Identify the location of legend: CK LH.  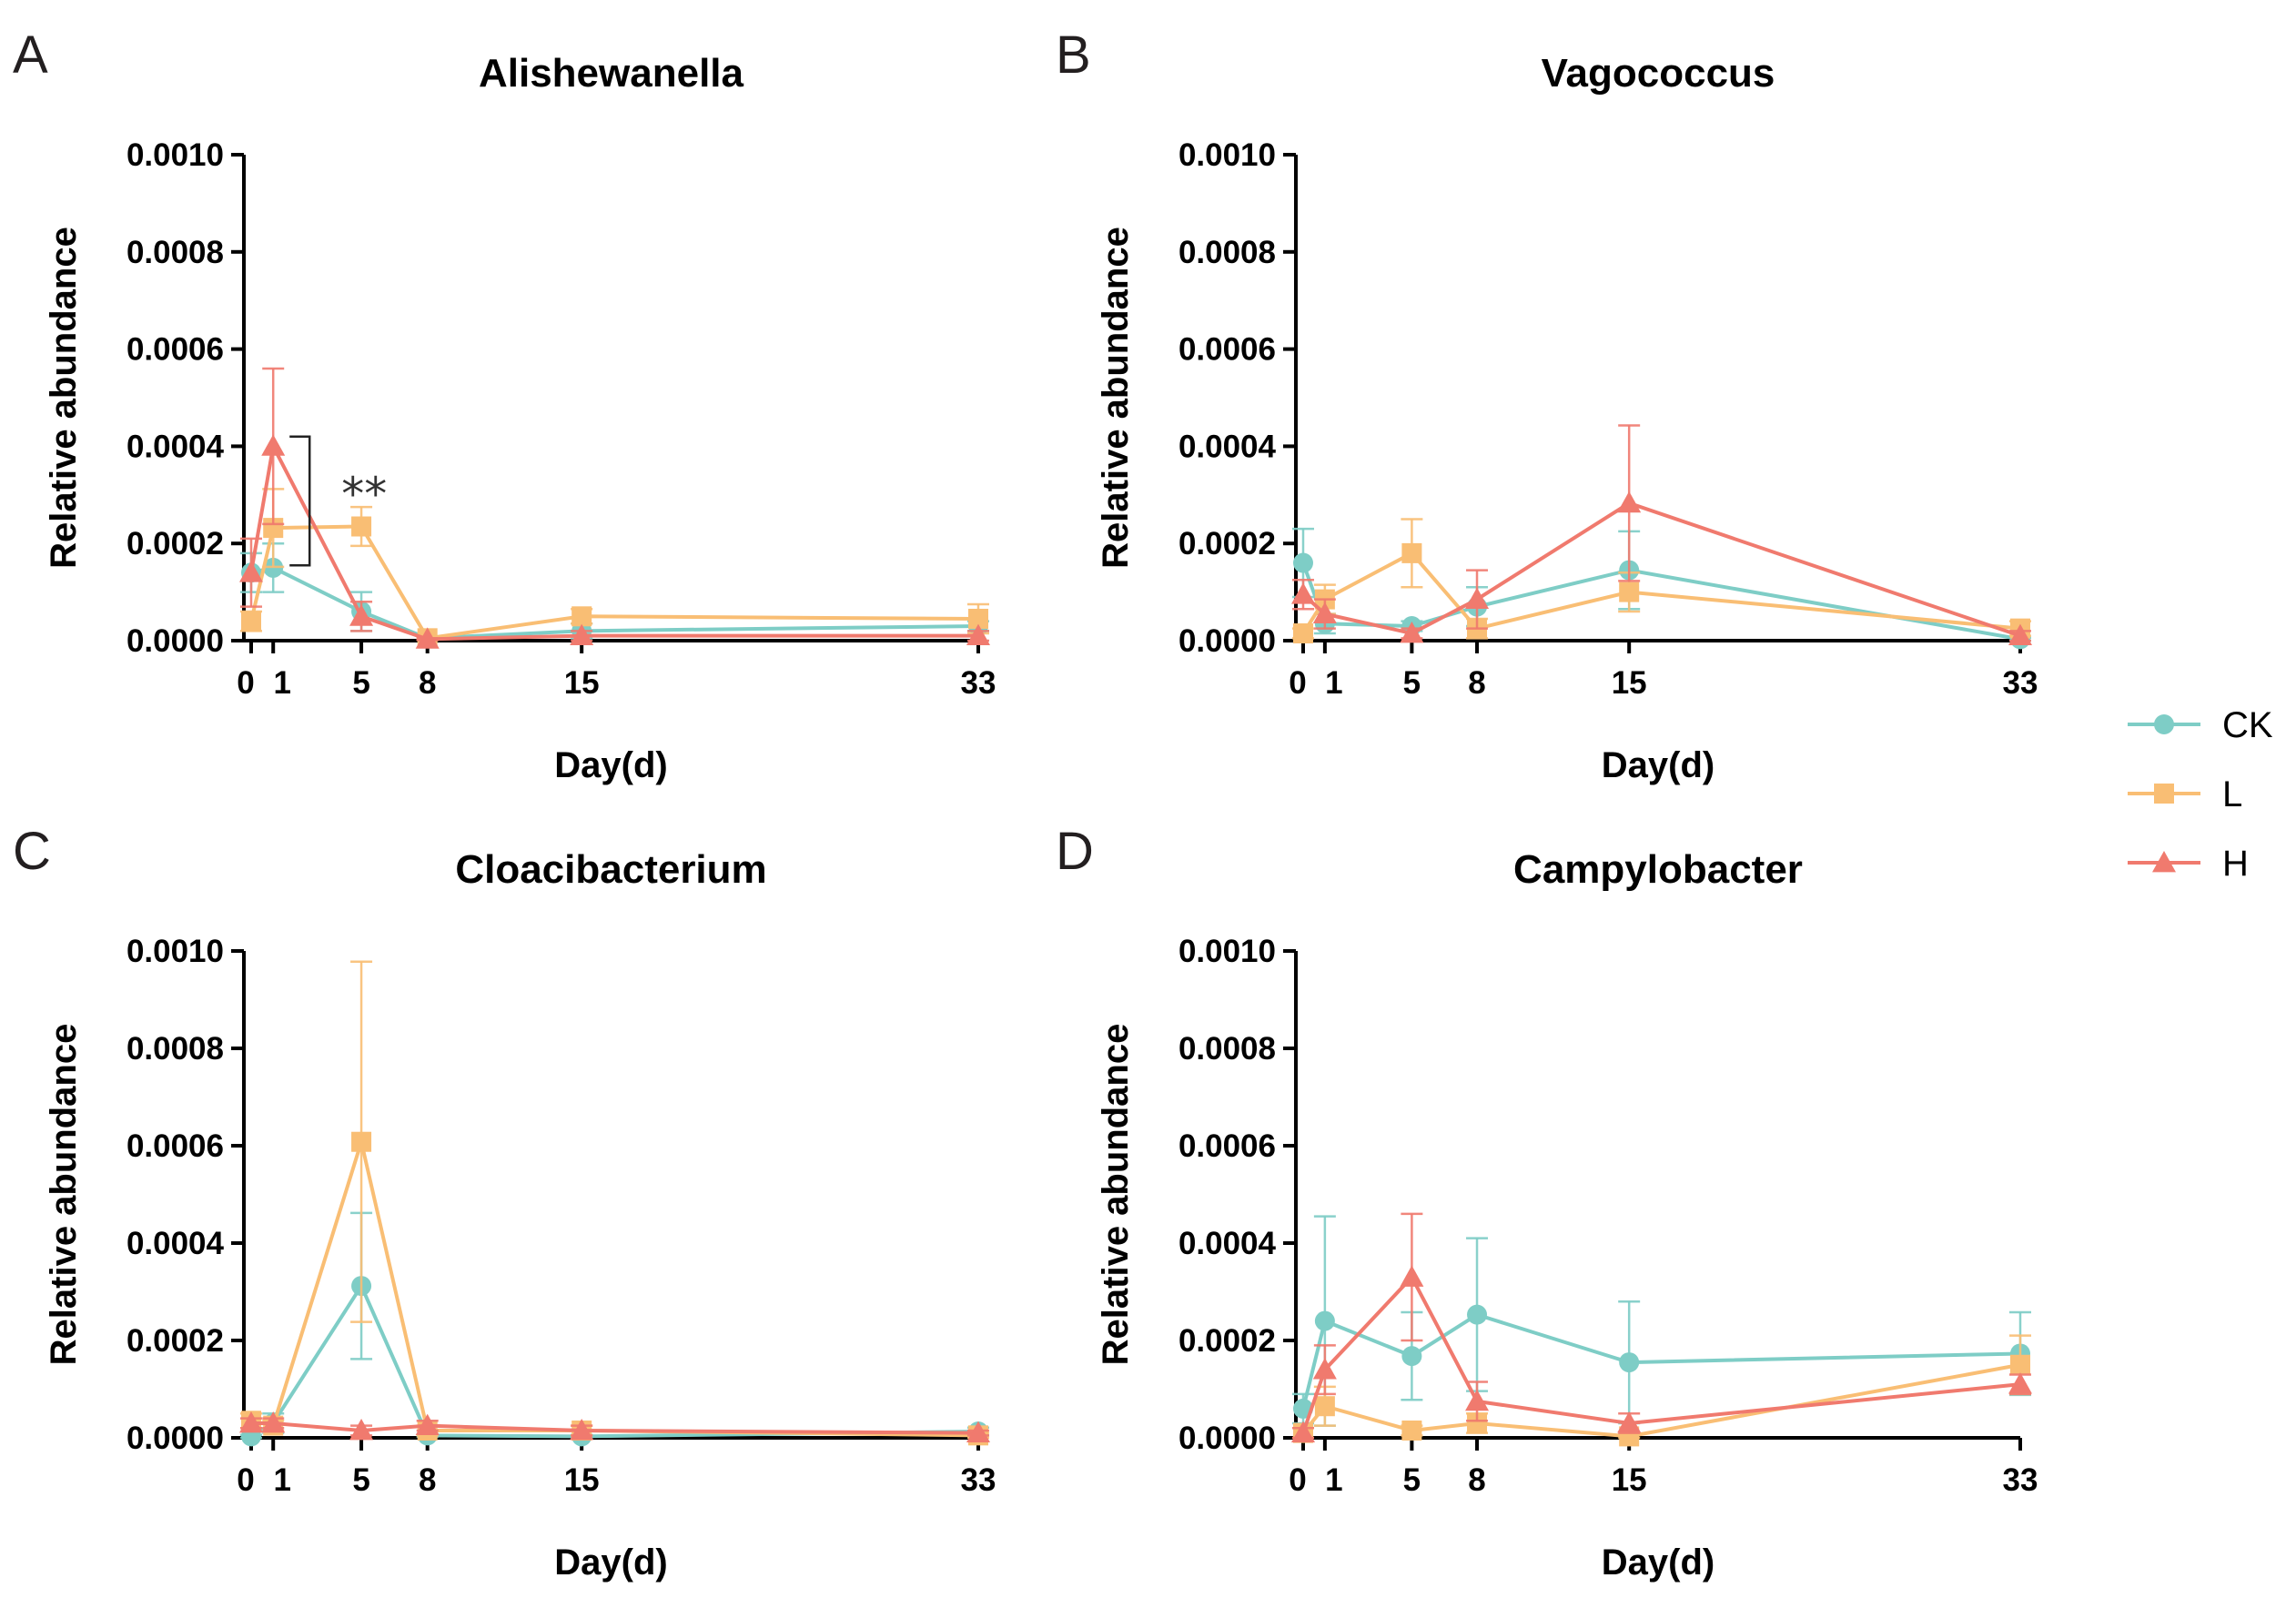
(2201, 794).